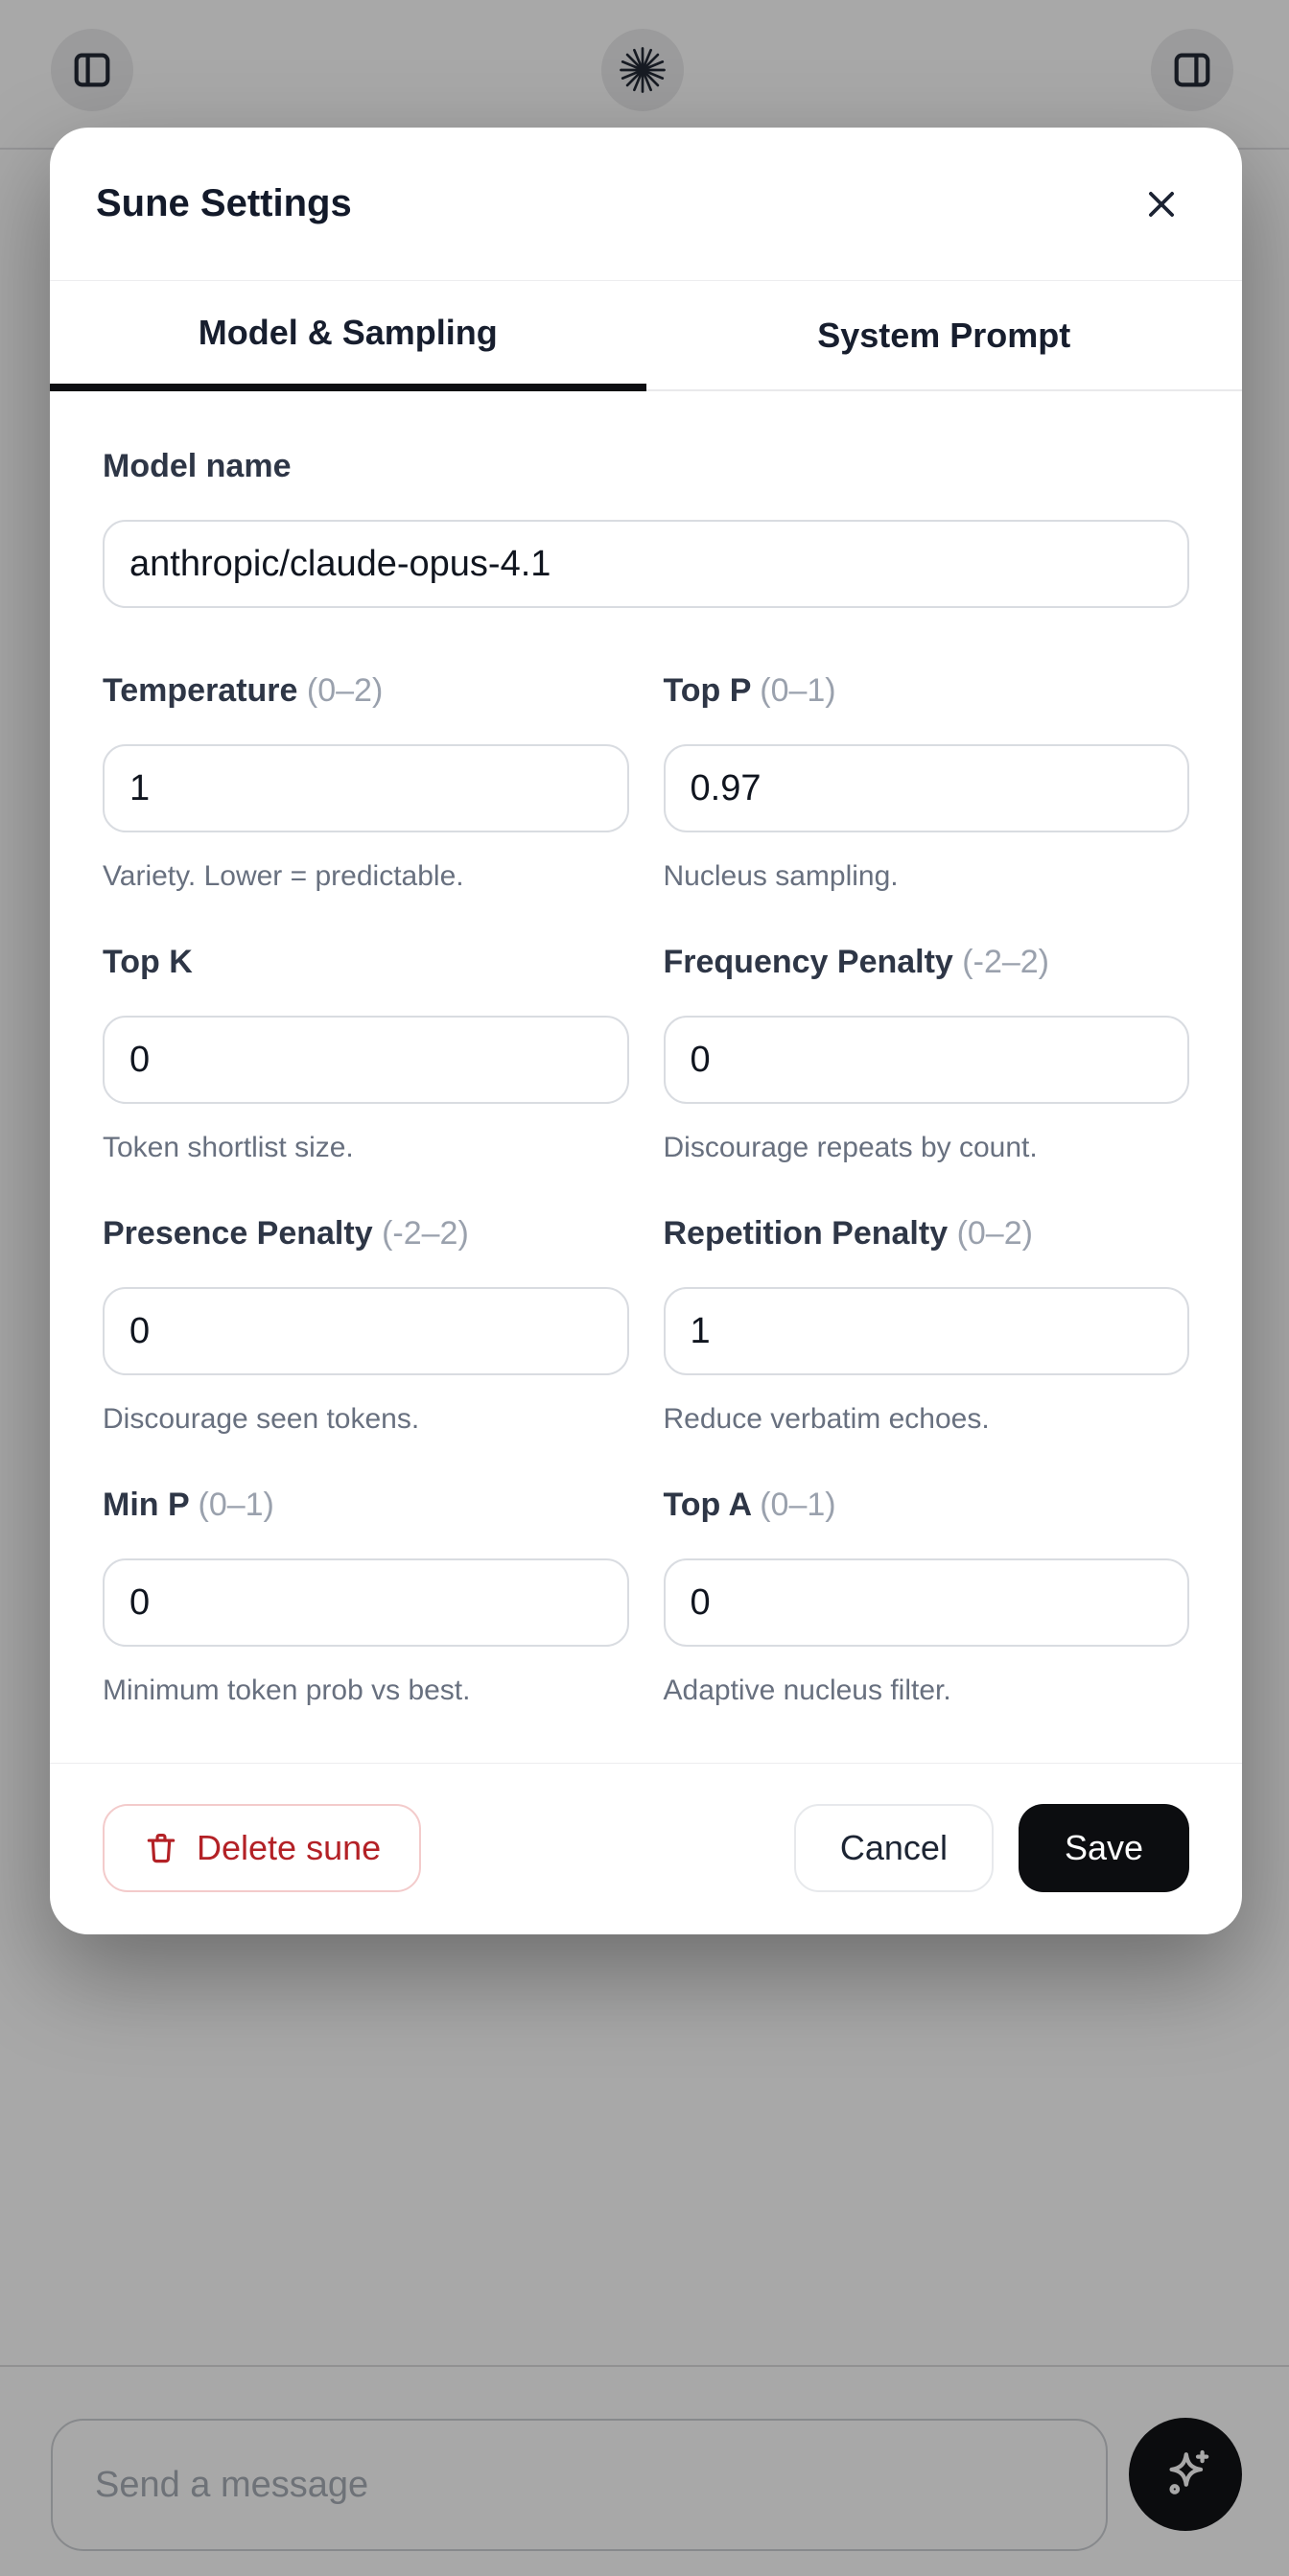  What do you see at coordinates (188, 1505) in the screenshot?
I see `min-p-label: Min P (0–1)` at bounding box center [188, 1505].